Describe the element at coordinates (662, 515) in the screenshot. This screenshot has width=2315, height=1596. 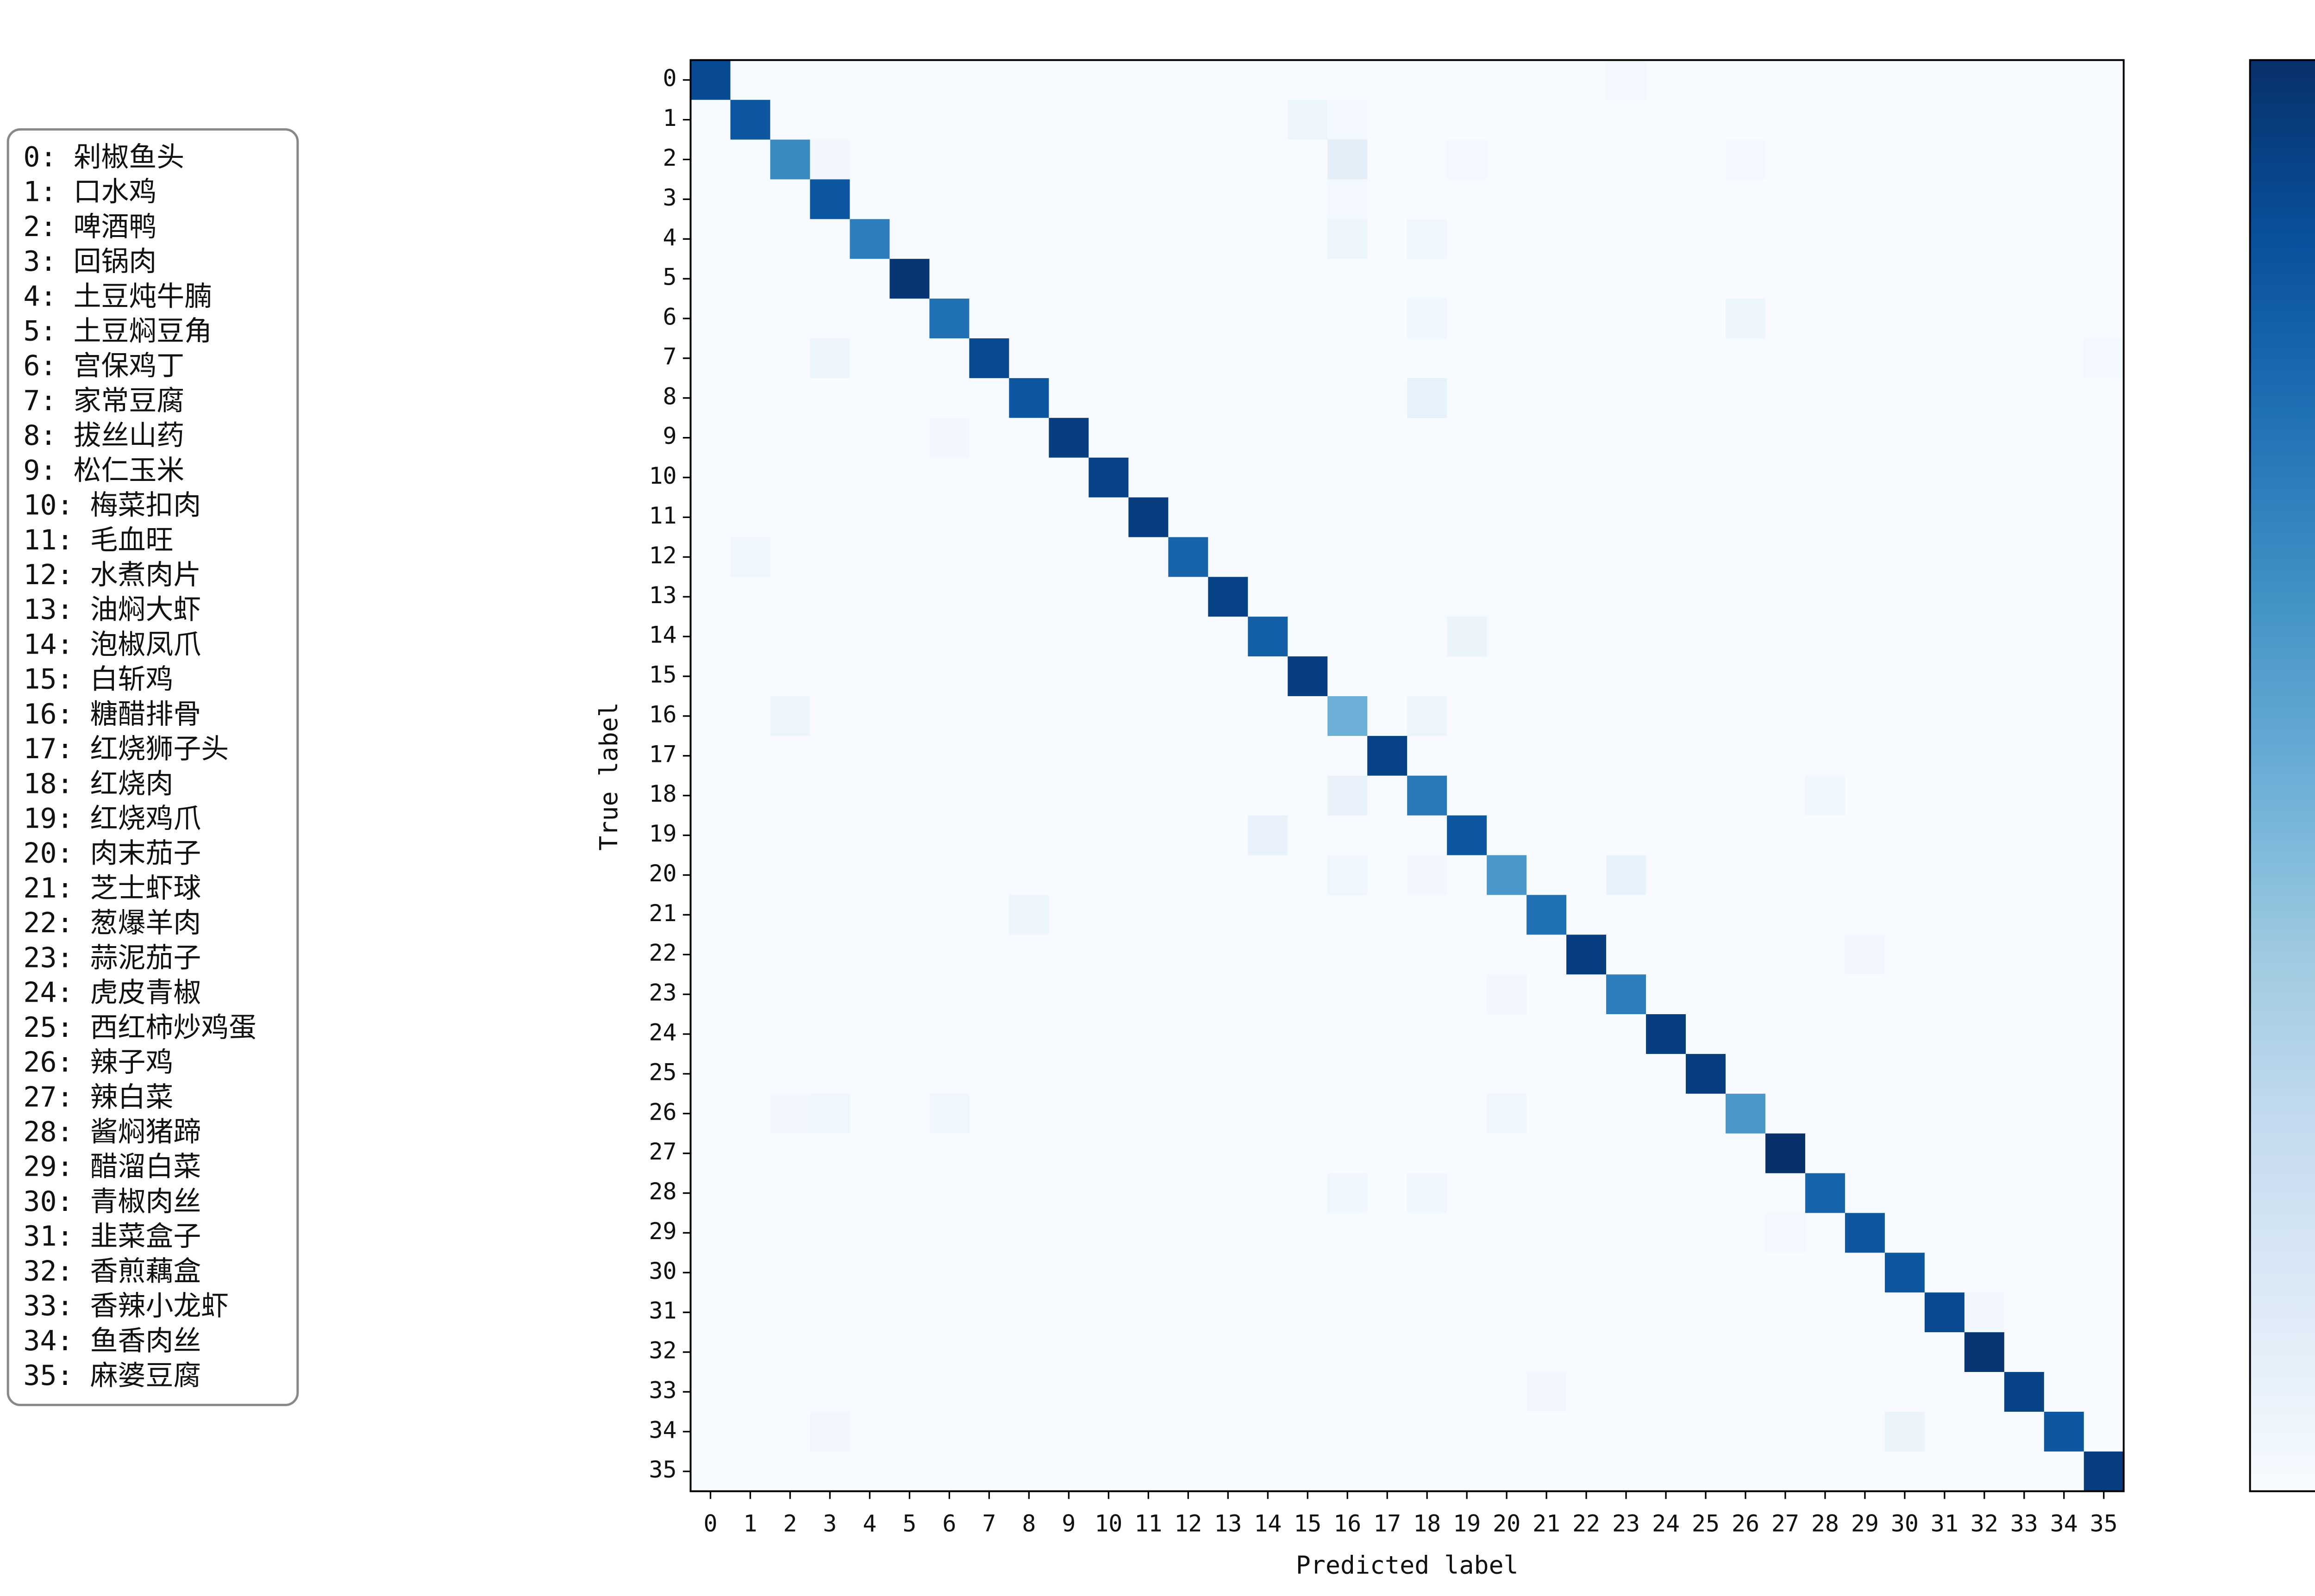
I see `y-tick-label: 11` at that location.